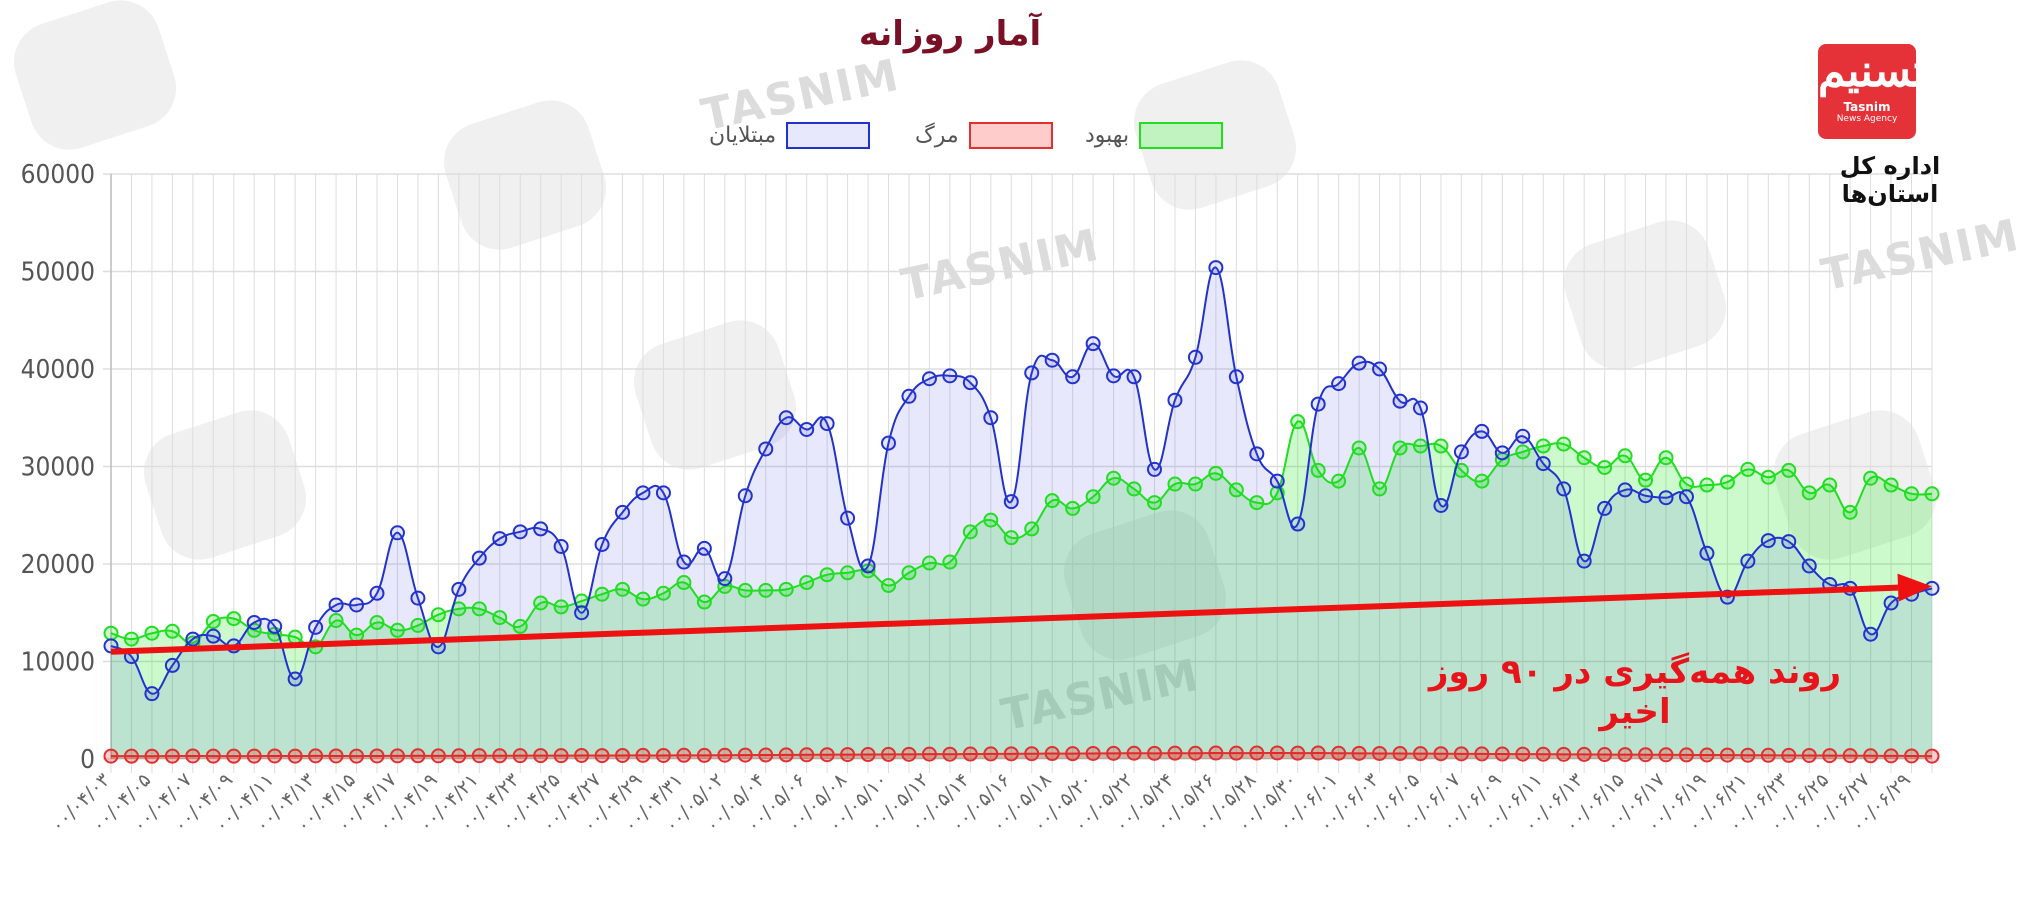 The height and width of the screenshot is (902, 2018). Describe the element at coordinates (87, 760) in the screenshot. I see `y-tick-label: 0` at that location.